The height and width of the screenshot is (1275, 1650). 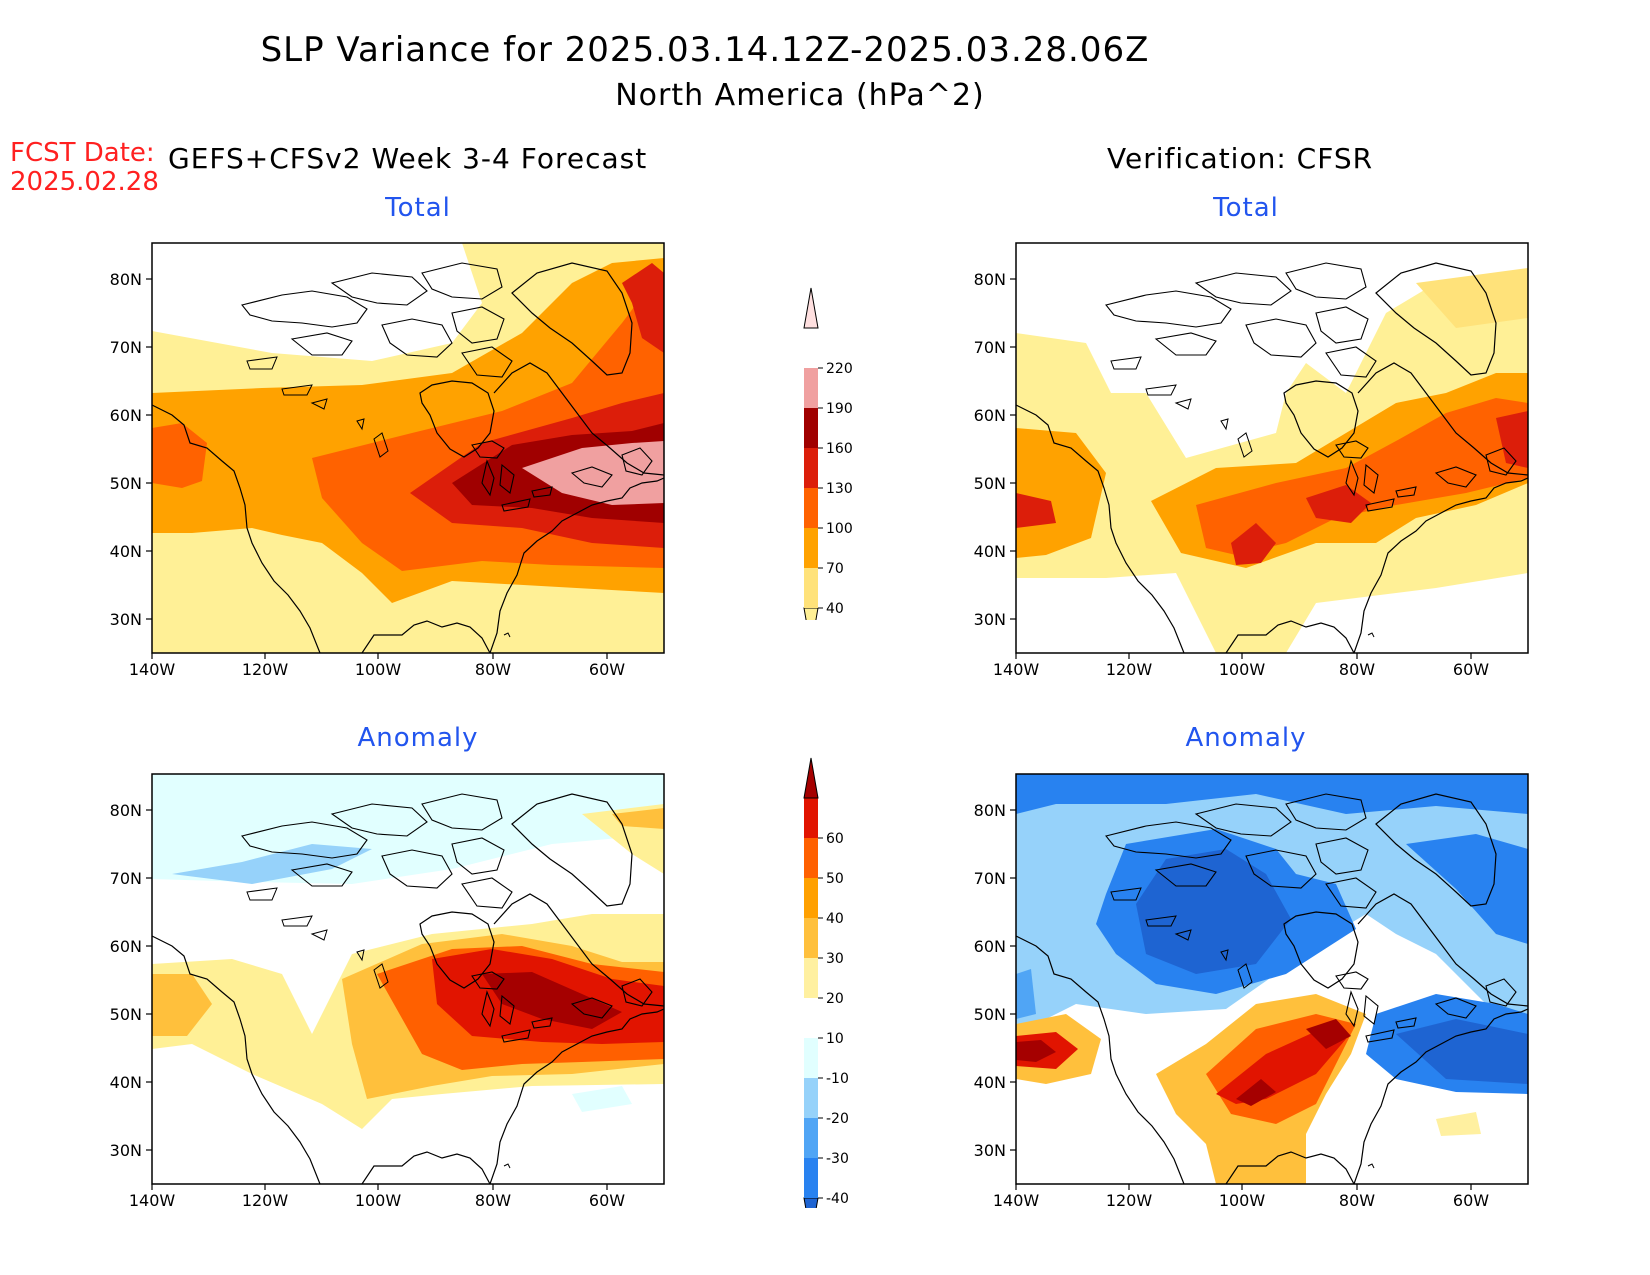 I want to click on map-verification-anomaly: 80N 70N 60N 50N 40N 30N 140W 120W 100W 80W 60W, so click(x=1251, y=991).